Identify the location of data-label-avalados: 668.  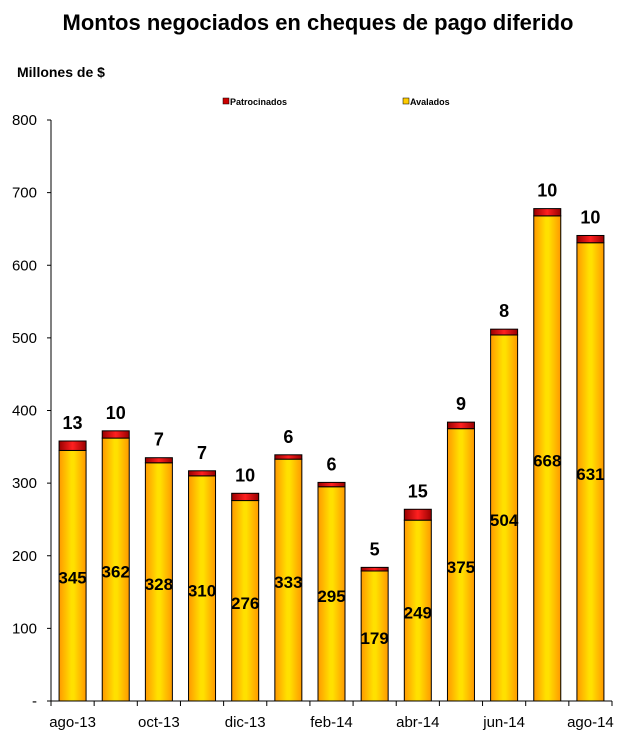
(547, 460).